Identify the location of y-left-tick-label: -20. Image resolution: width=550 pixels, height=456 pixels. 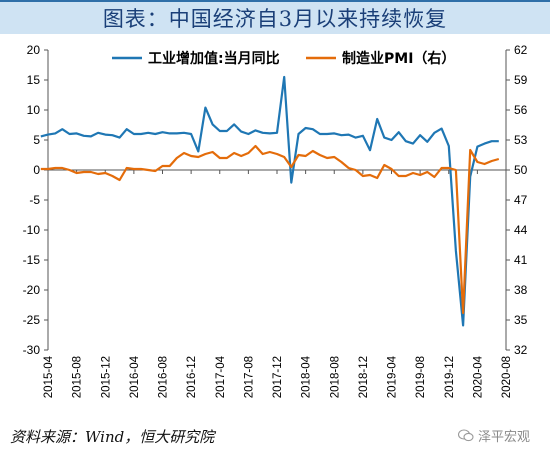
(32, 290).